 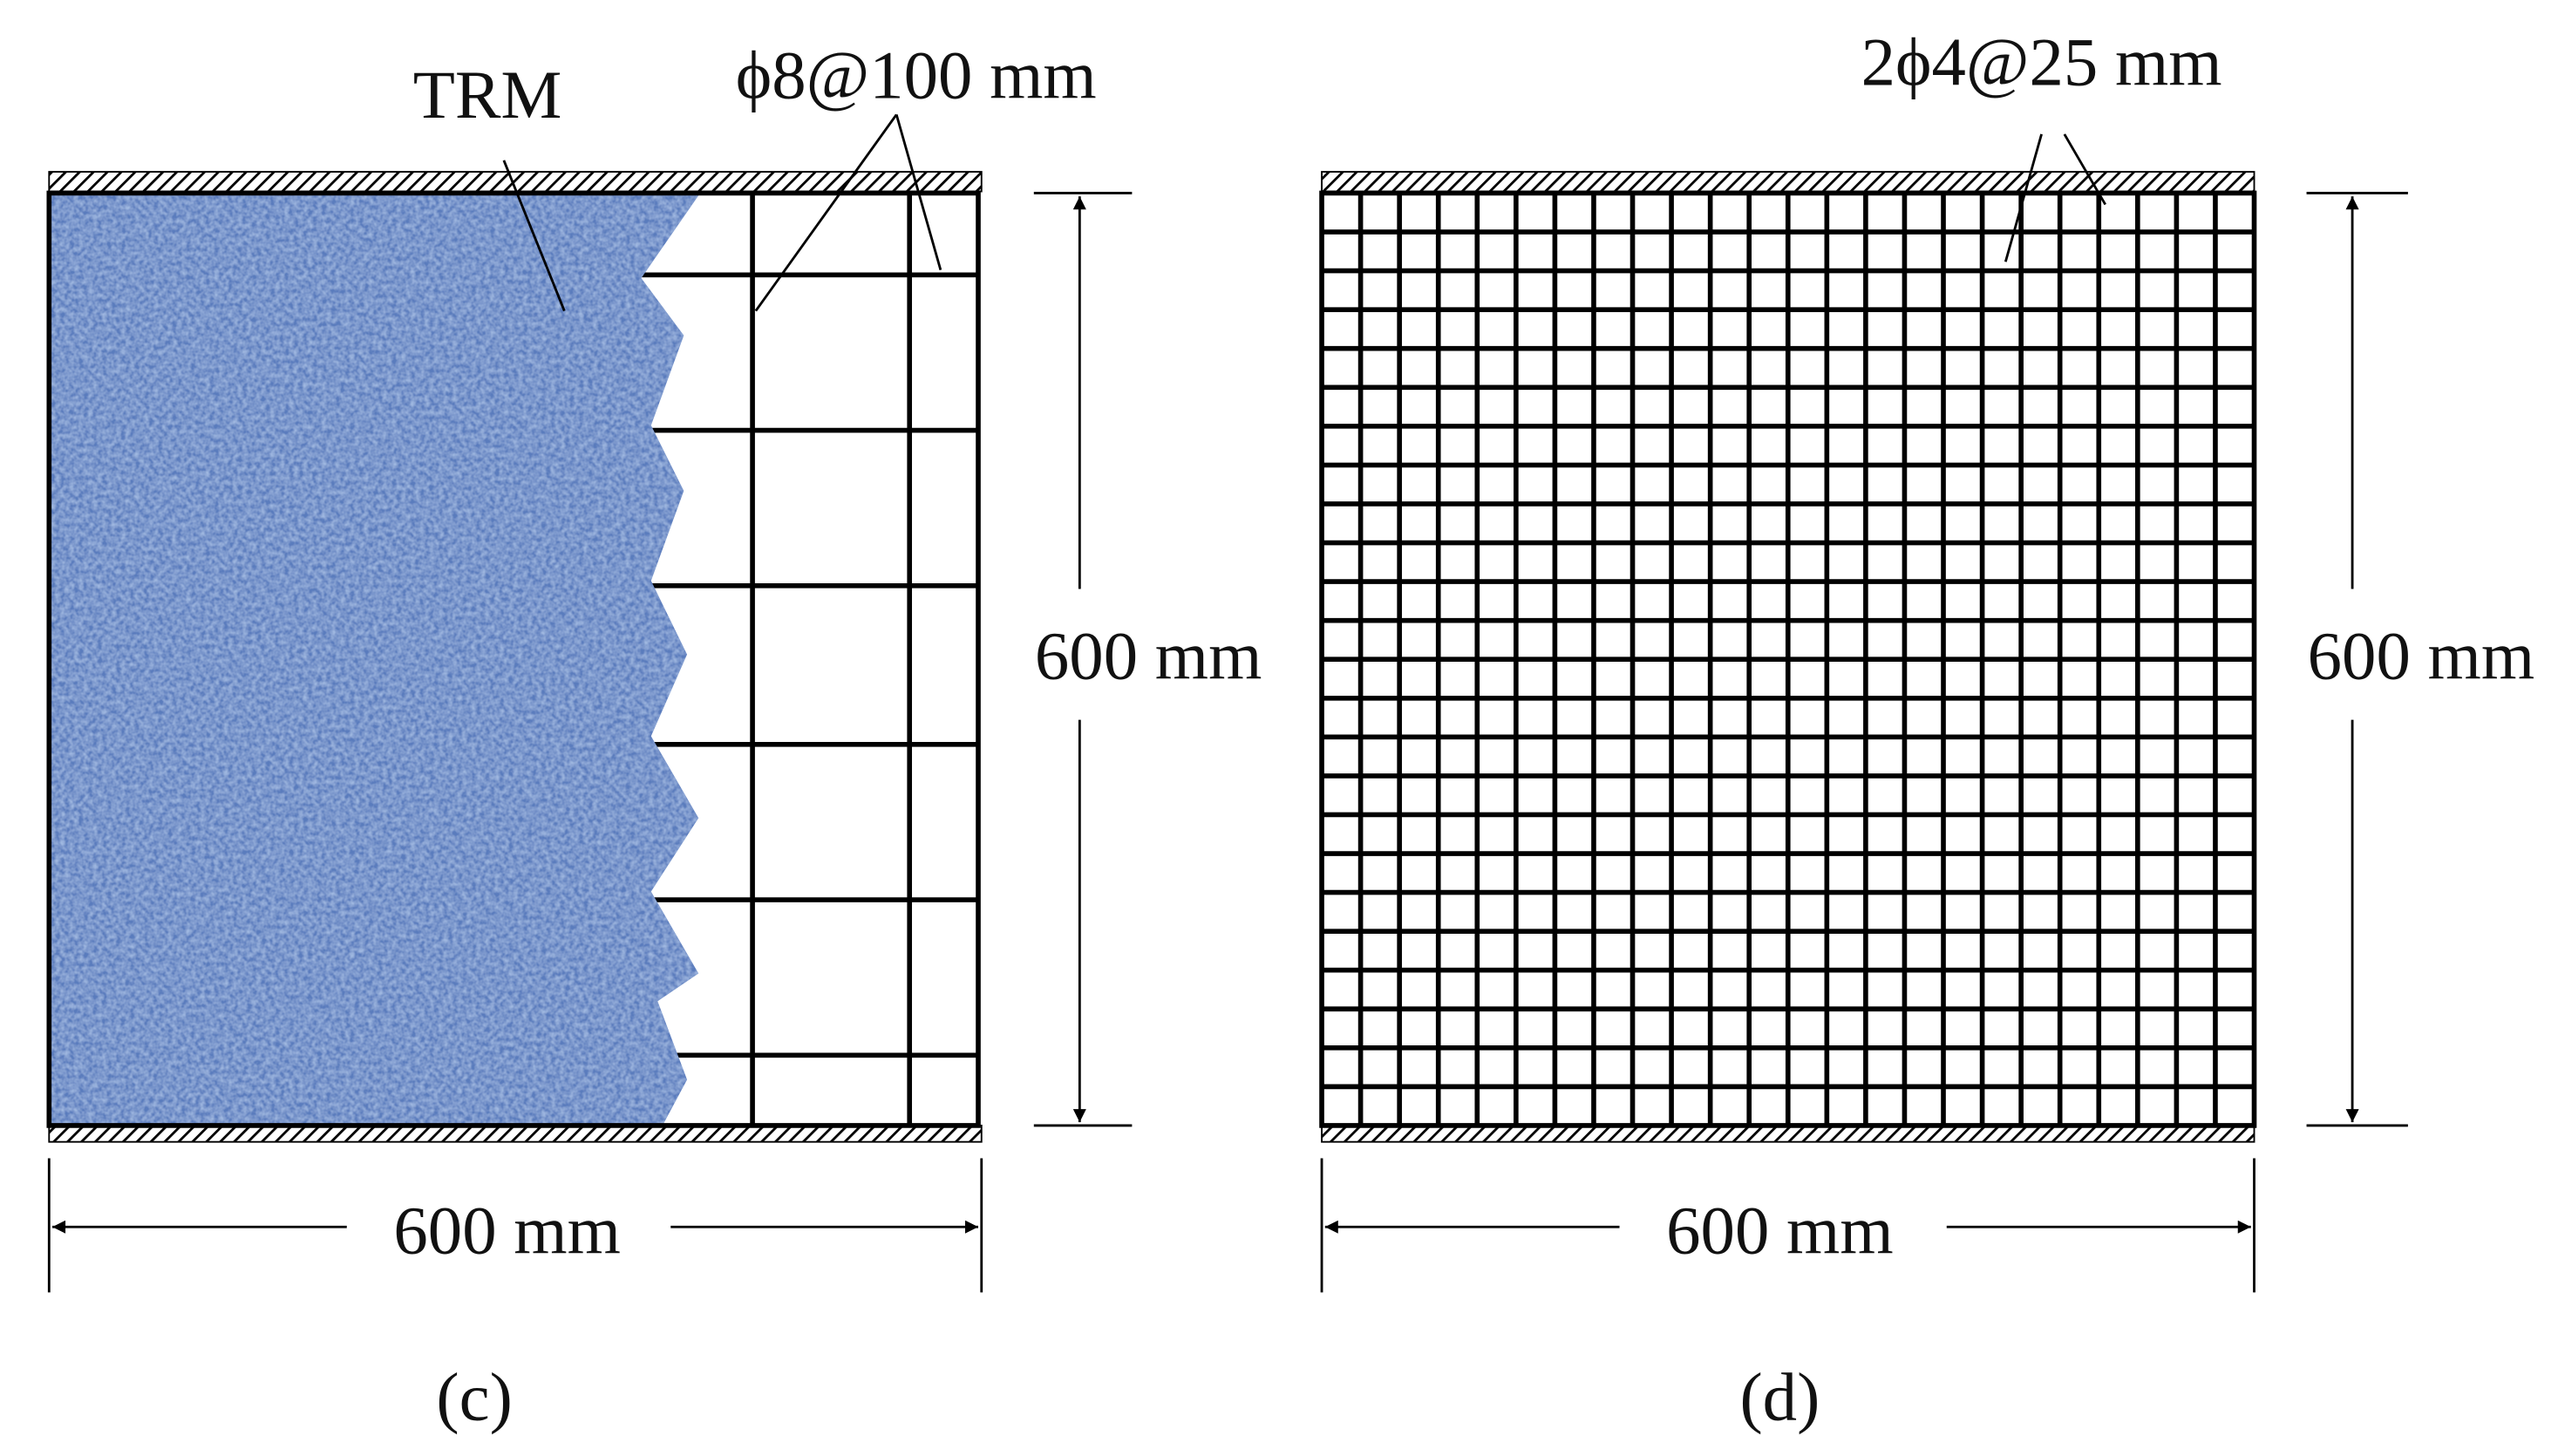 What do you see at coordinates (808, 659) in the screenshot?
I see `rebar-grid` at bounding box center [808, 659].